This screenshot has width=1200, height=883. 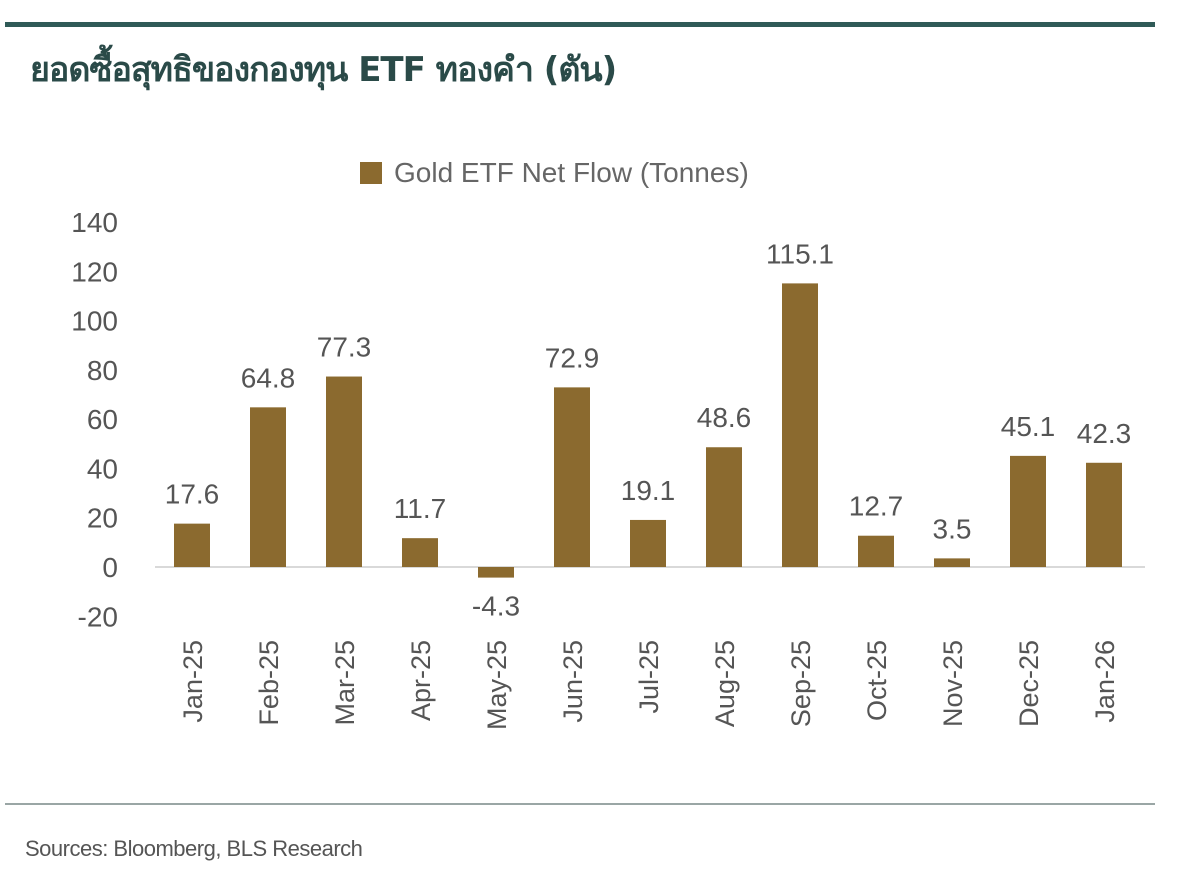 I want to click on data-label: 12.7, so click(x=876, y=506).